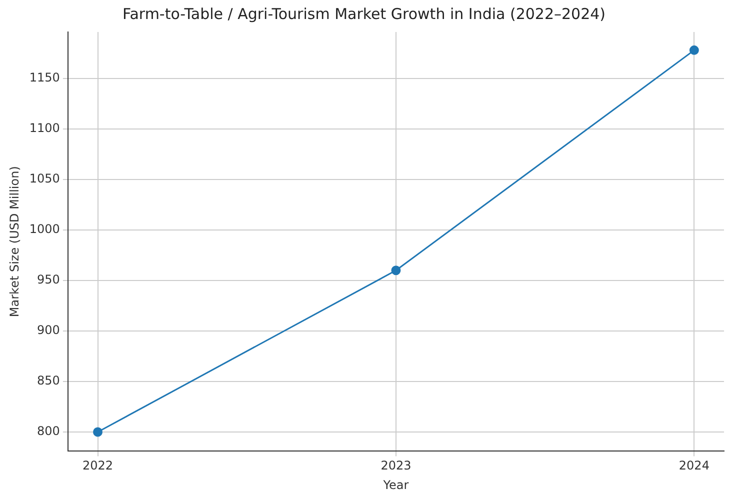 This screenshot has height=497, width=748. What do you see at coordinates (98, 465) in the screenshot?
I see `x-tick-label: 2022` at bounding box center [98, 465].